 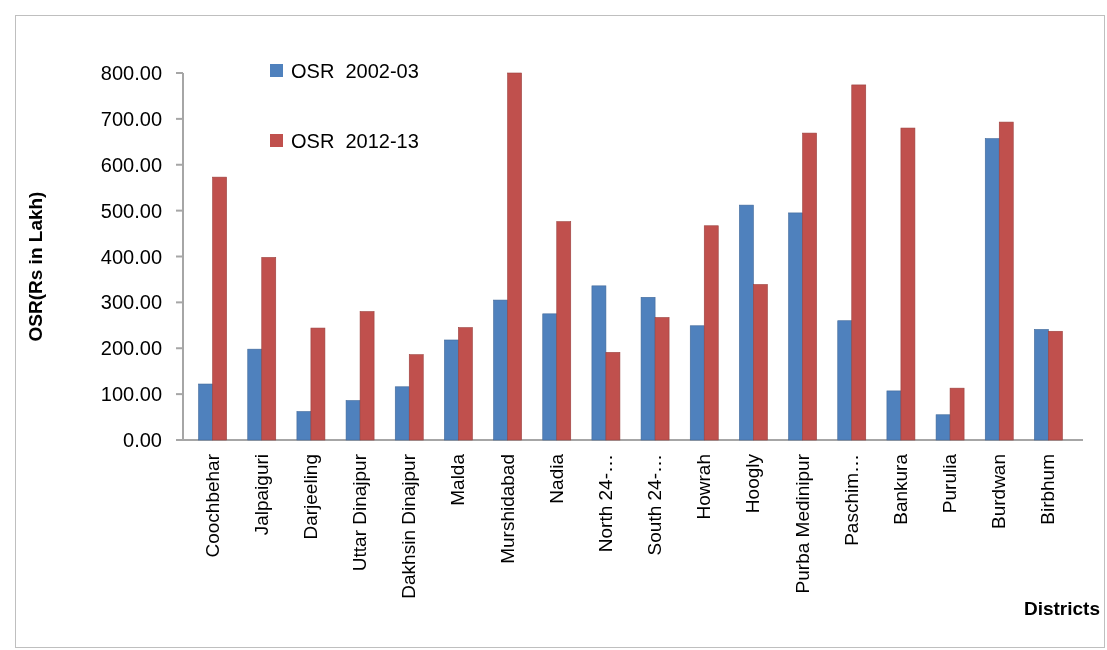 What do you see at coordinates (950, 483) in the screenshot?
I see `x-tick-label: Purulia` at bounding box center [950, 483].